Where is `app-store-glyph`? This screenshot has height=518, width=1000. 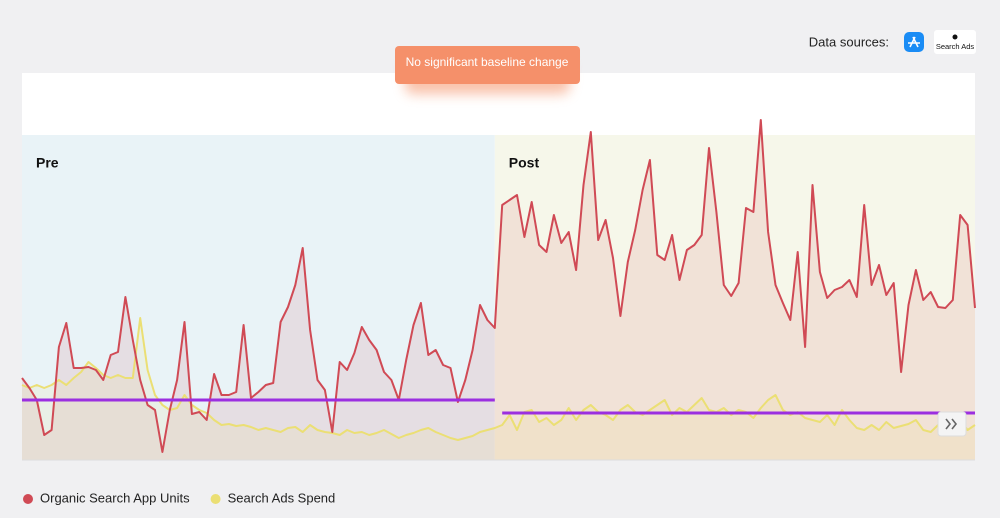
app-store-glyph is located at coordinates (914, 42).